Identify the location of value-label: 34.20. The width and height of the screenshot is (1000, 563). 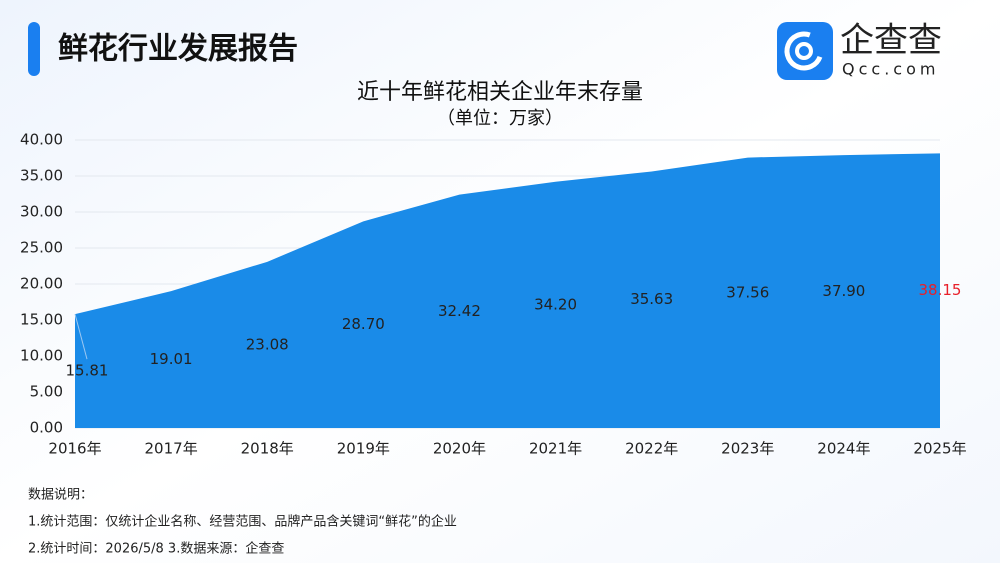
(555, 304).